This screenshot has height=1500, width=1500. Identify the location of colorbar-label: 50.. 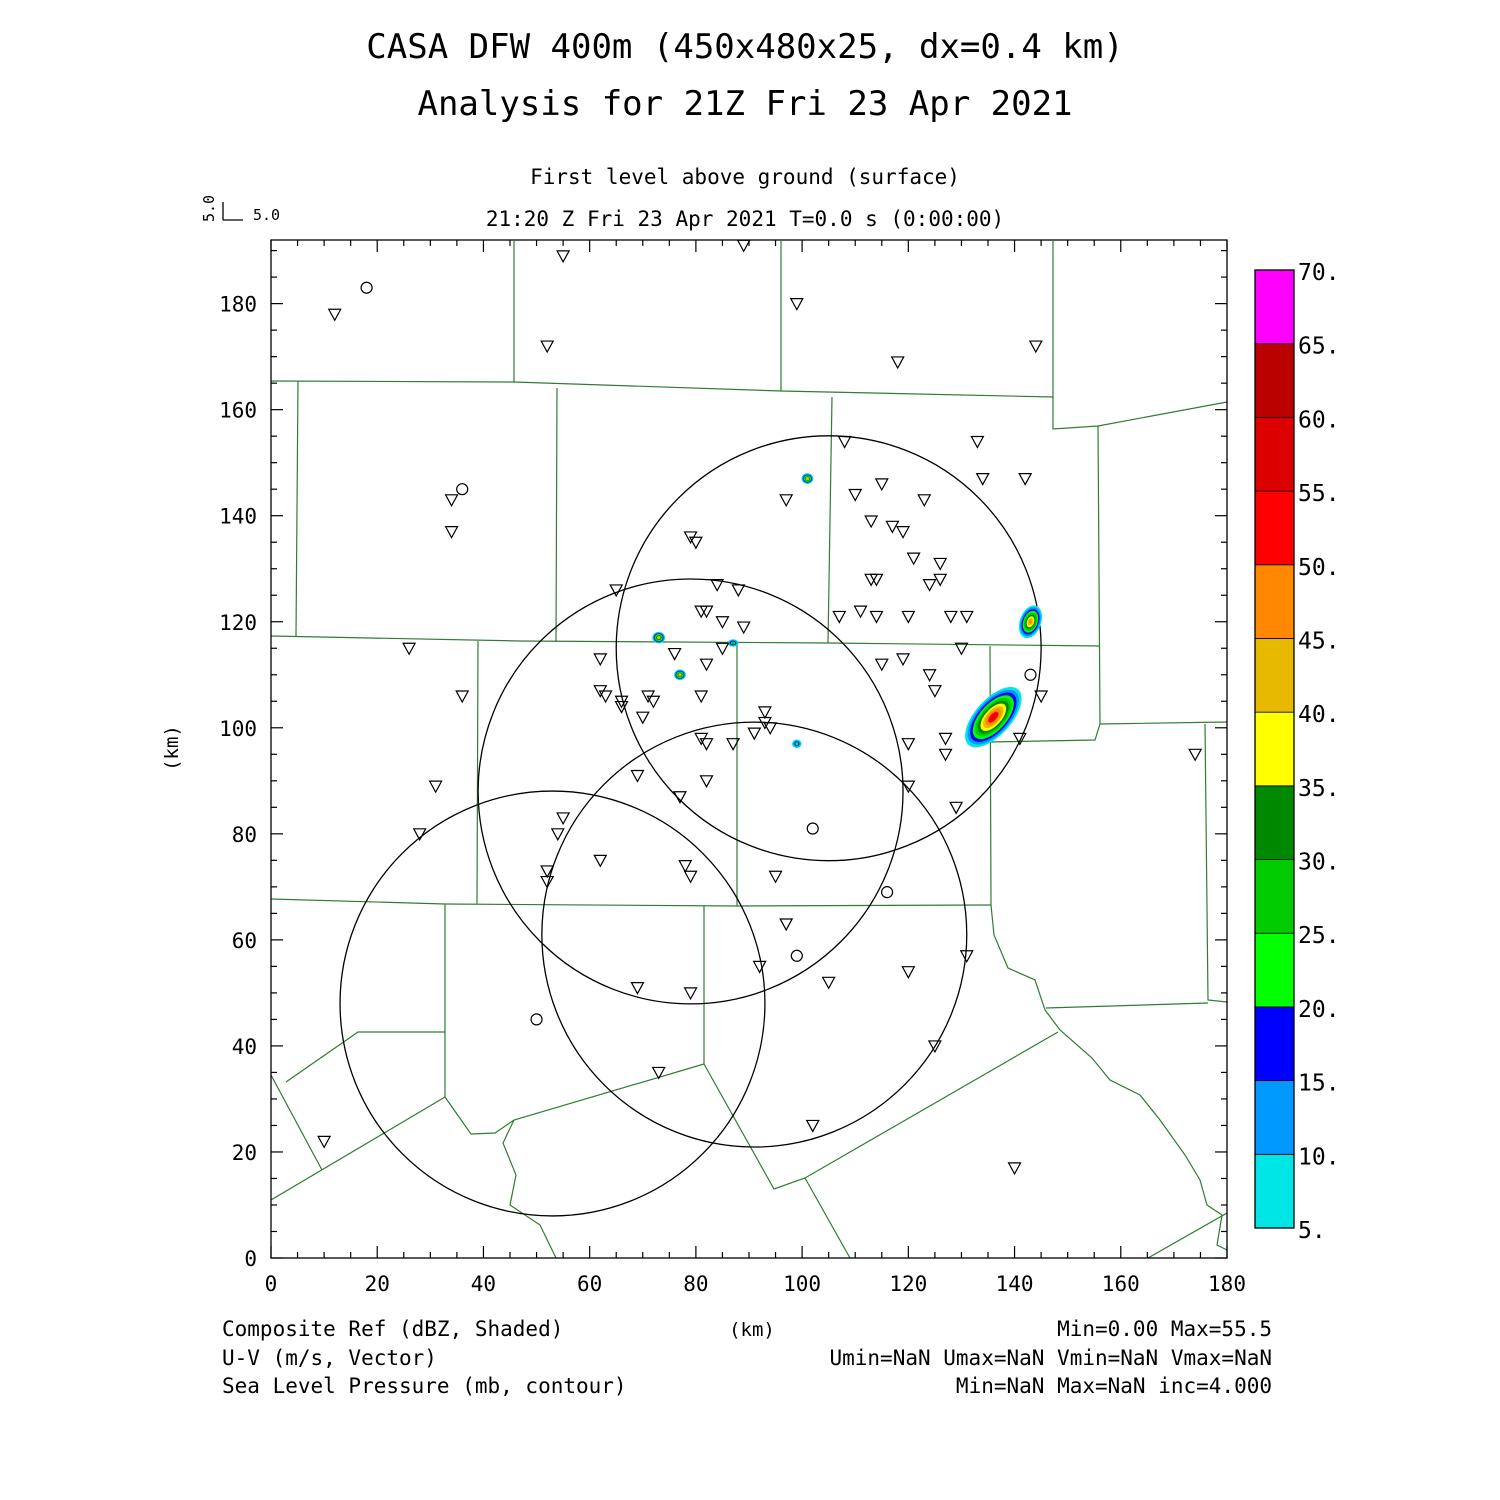
(1319, 568).